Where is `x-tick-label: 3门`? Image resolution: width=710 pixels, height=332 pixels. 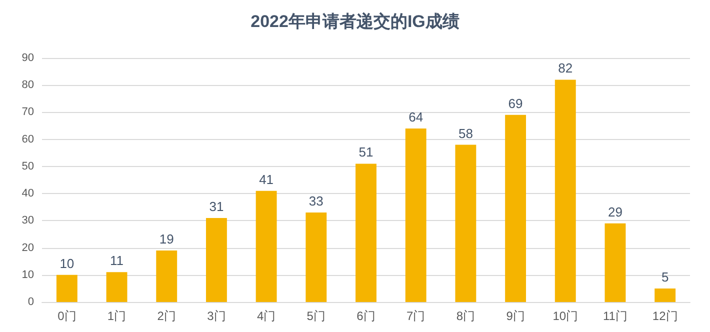
x-tick-label: 3门 is located at coordinates (216, 316).